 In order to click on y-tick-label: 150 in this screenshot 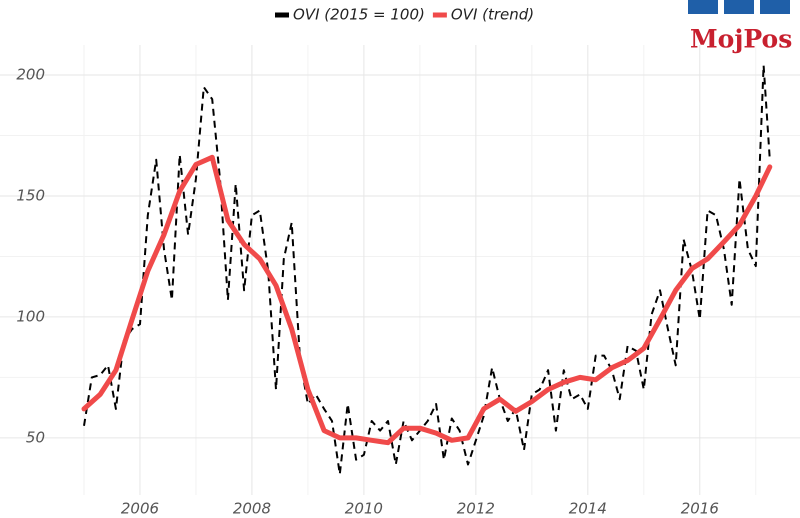, I will do `click(30, 195)`.